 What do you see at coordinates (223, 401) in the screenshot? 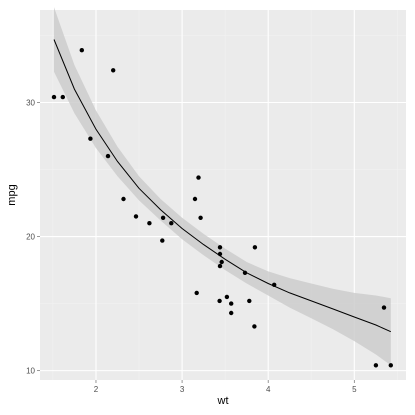
I see `x-axis-title: wt` at bounding box center [223, 401].